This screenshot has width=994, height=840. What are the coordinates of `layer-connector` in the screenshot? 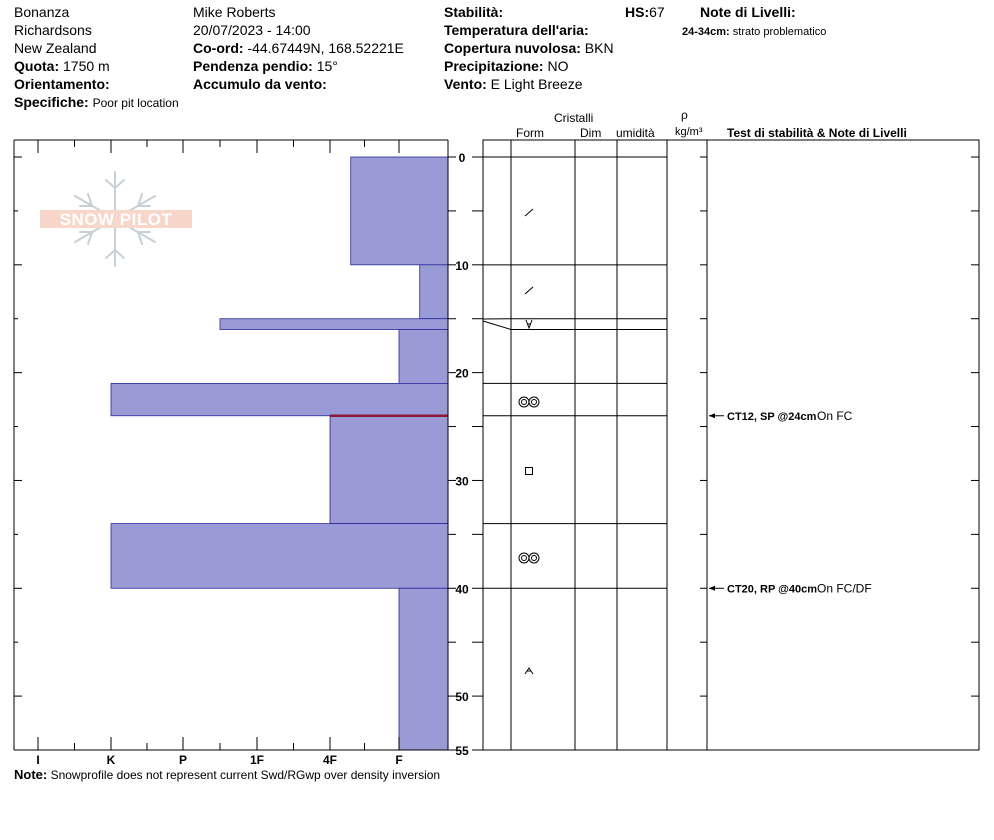 It's located at (497, 325).